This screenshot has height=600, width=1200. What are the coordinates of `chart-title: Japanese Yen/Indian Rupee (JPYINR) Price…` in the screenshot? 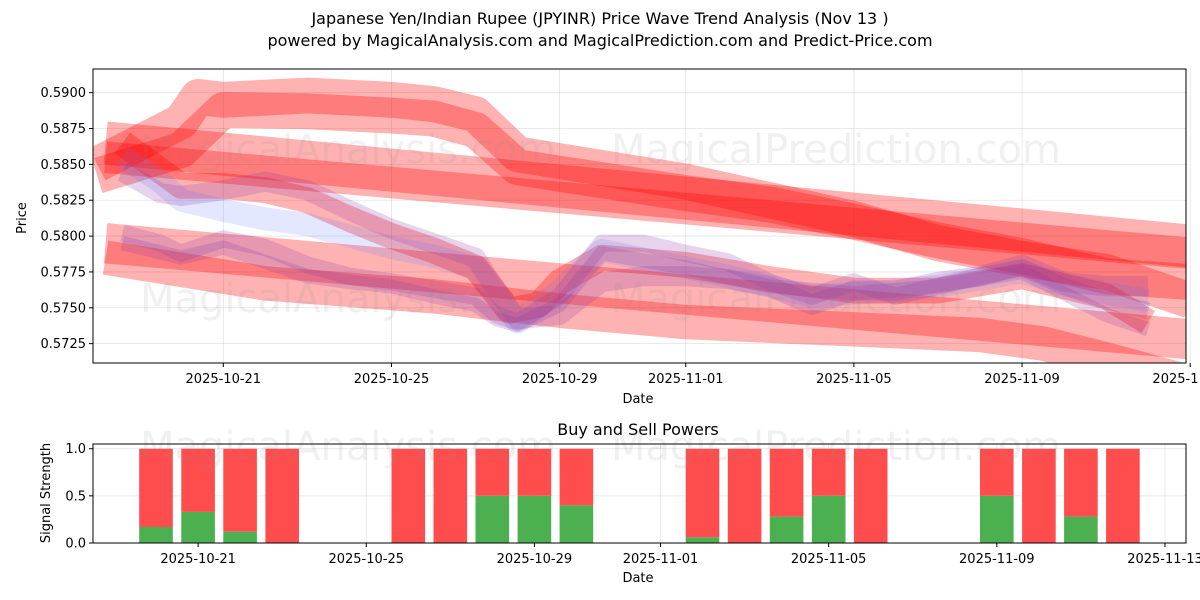 It's located at (600, 18).